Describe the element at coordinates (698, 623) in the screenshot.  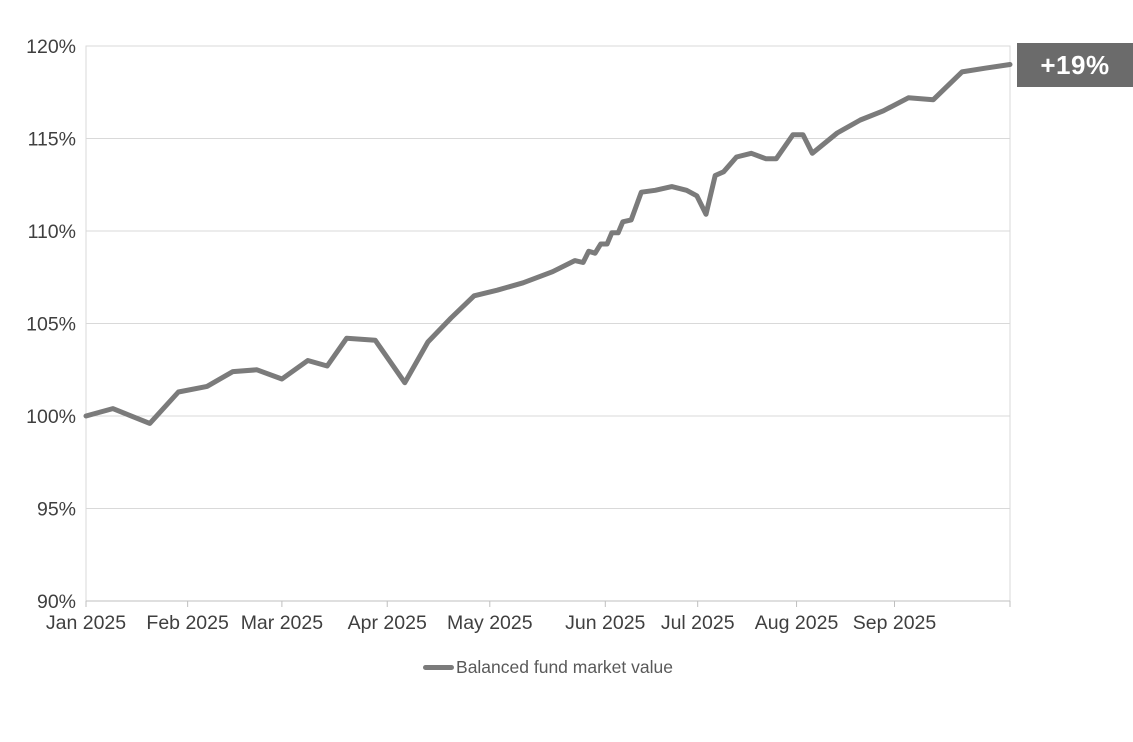
I see `x-axis-tick-label: Jul 2025` at that location.